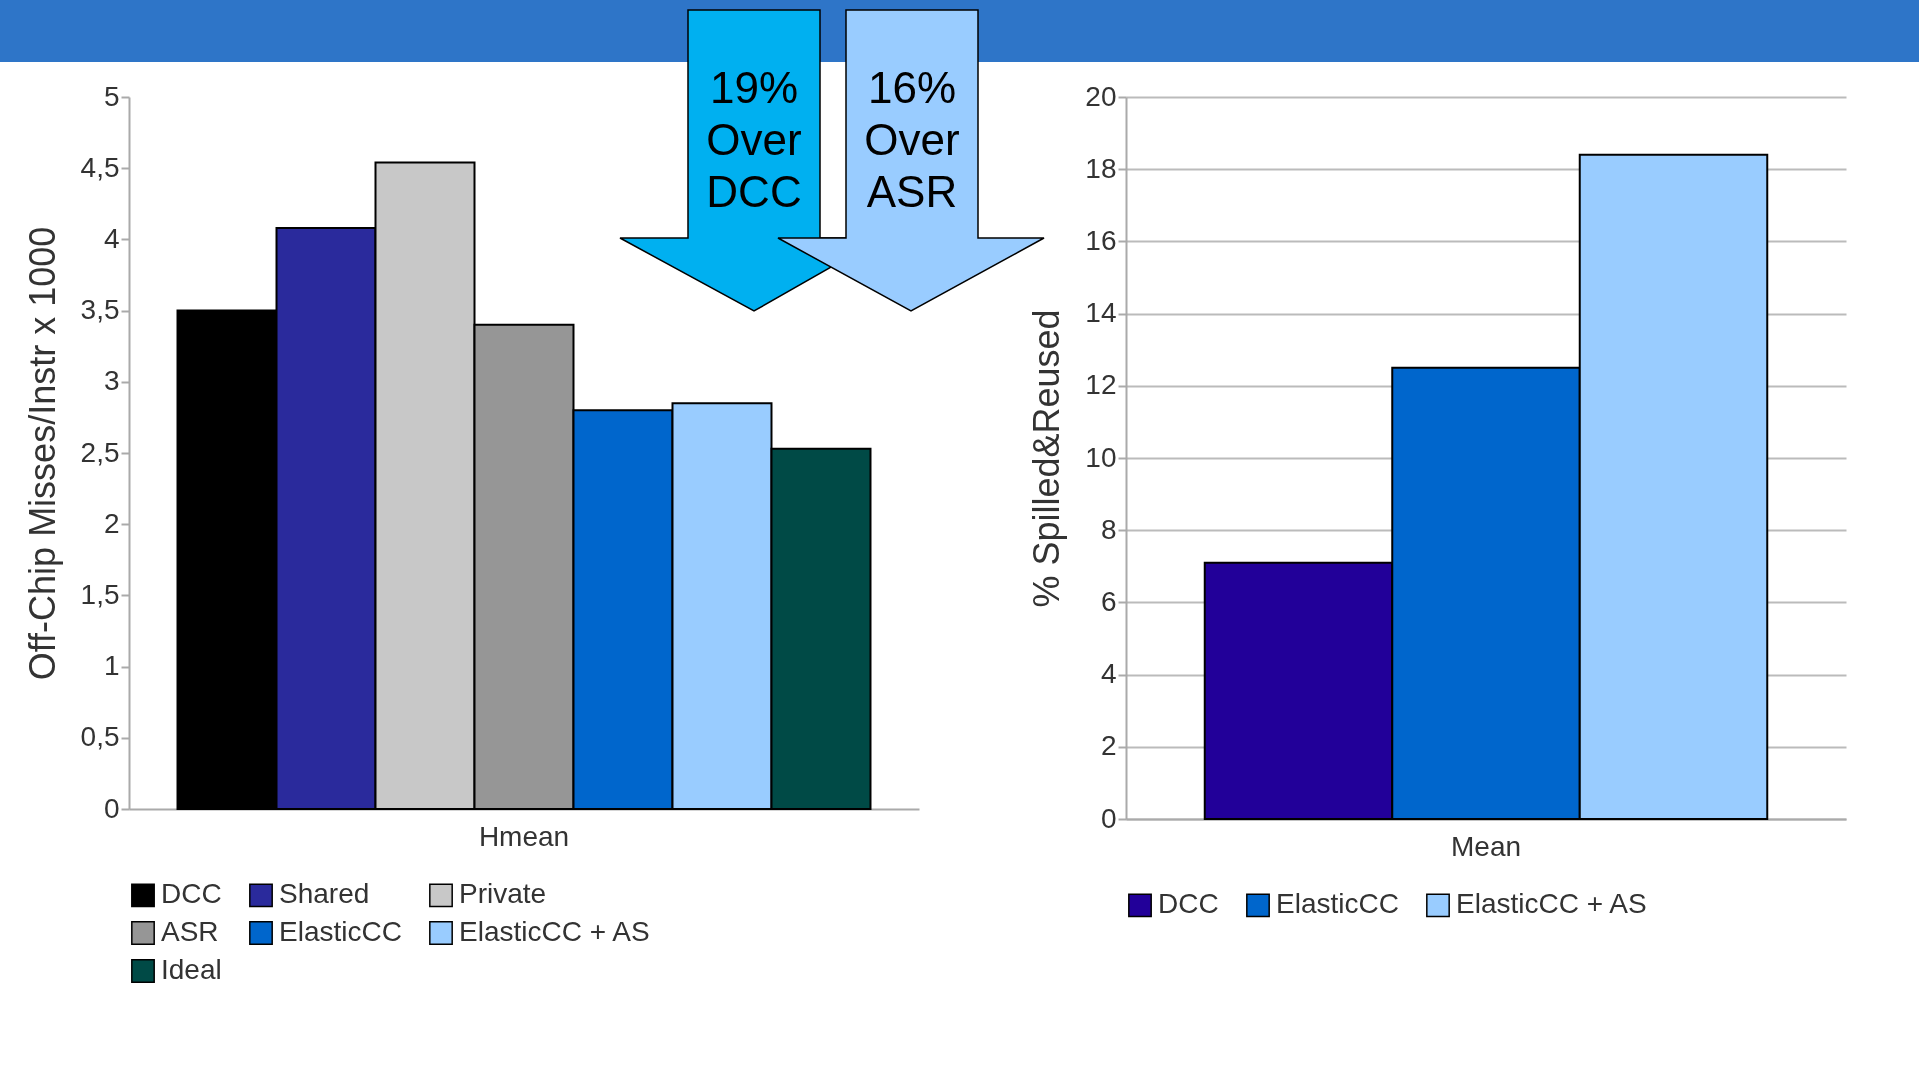  What do you see at coordinates (1101, 457) in the screenshot?
I see `y-tick-label: 10` at bounding box center [1101, 457].